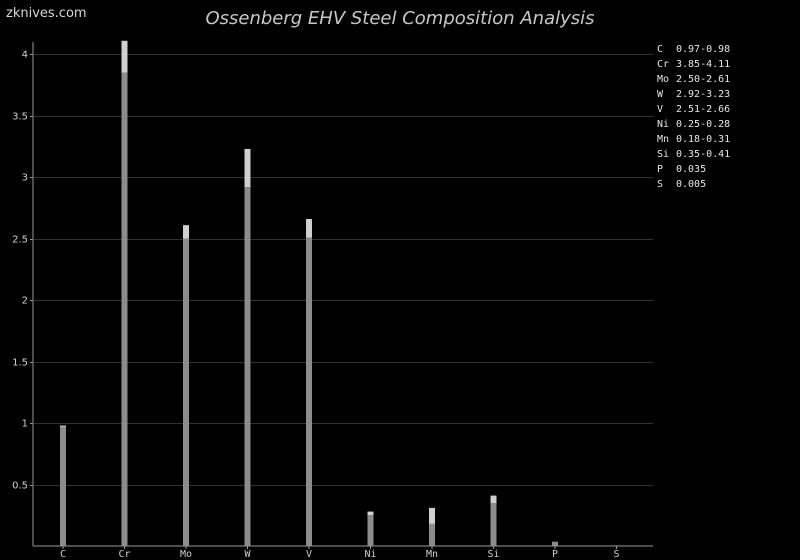 This screenshot has width=800, height=560. I want to click on bar-range-cr, so click(124, 56).